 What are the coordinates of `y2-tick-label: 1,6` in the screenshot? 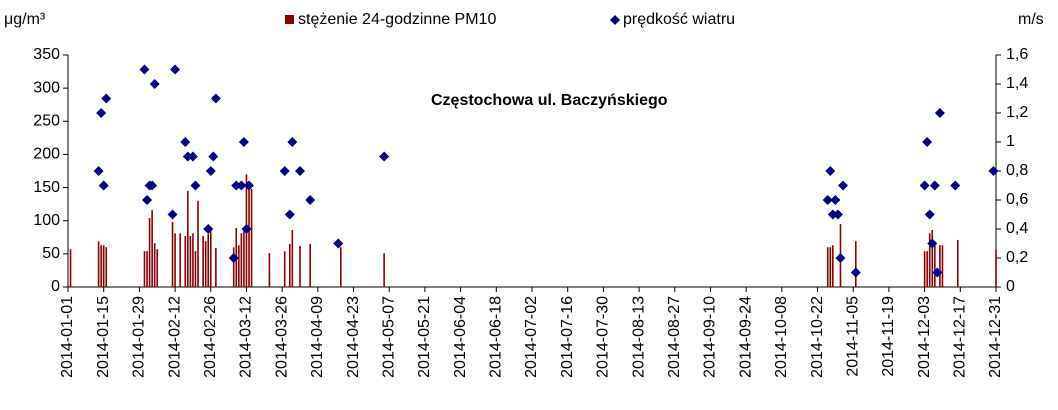 It's located at (1017, 54).